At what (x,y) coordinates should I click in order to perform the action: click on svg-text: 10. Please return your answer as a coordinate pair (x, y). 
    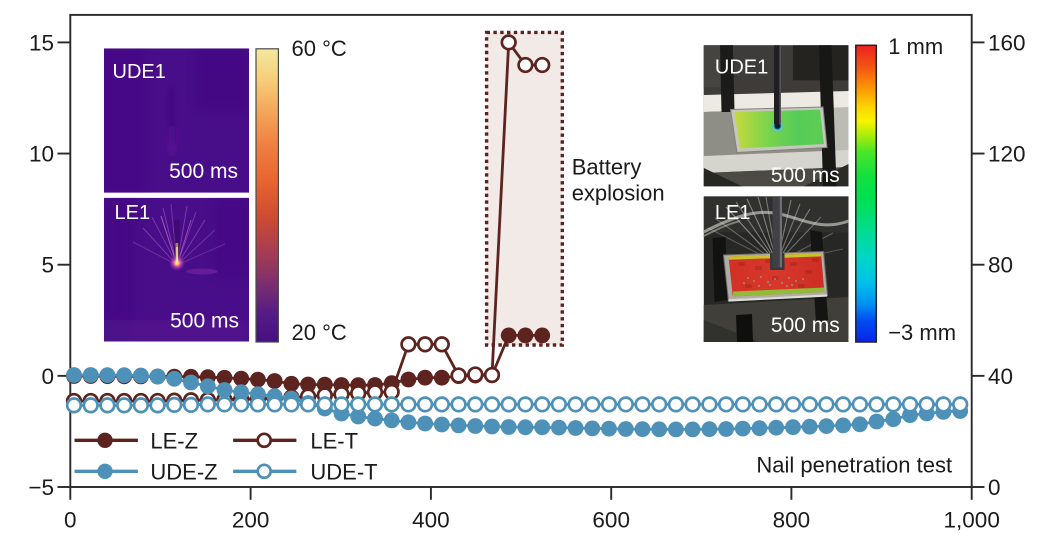
    Looking at the image, I should click on (41, 153).